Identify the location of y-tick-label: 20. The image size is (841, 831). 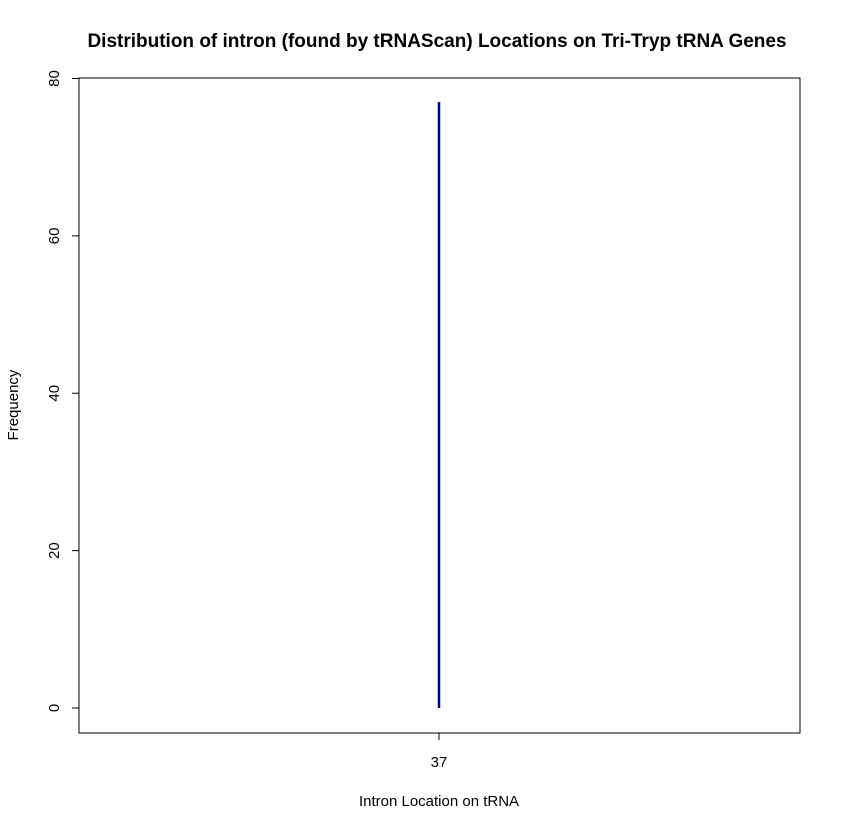
(54, 550).